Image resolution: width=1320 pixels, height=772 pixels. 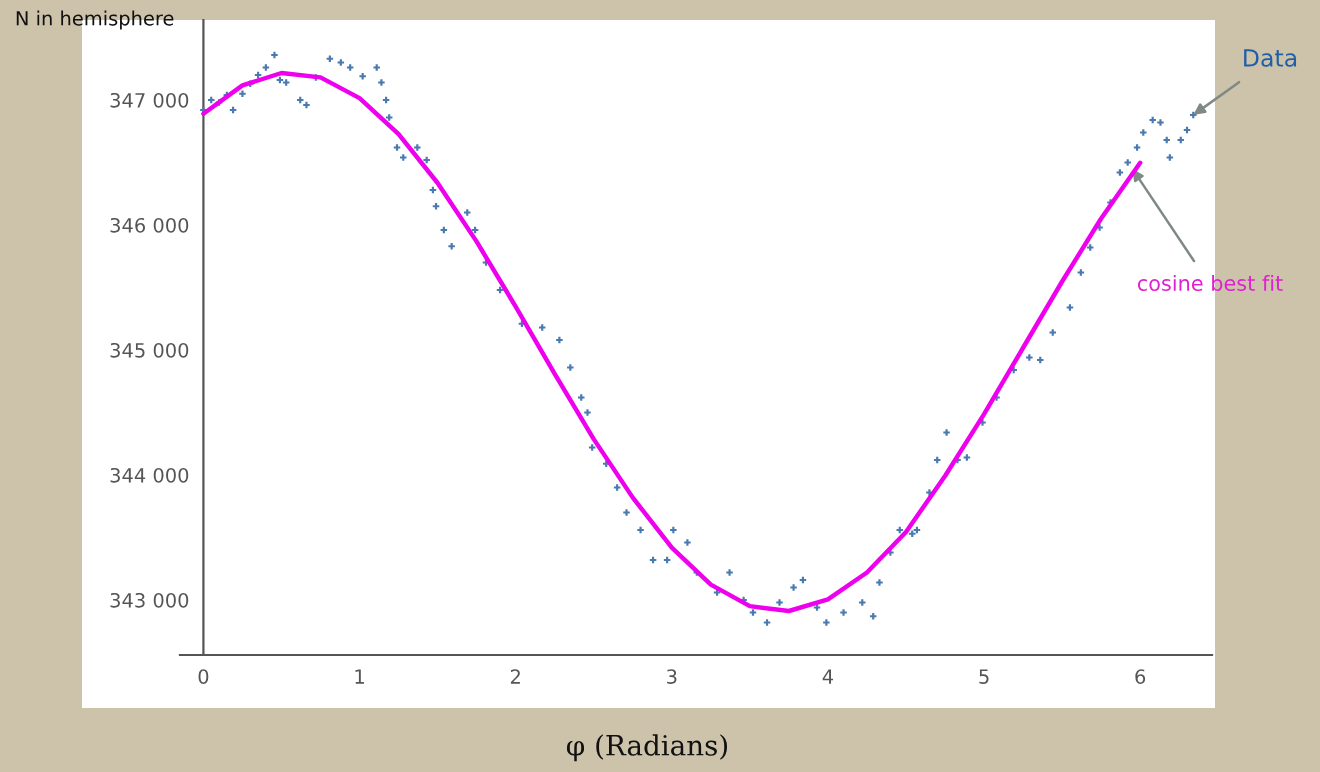 I want to click on x-tick-label: 3, so click(x=672, y=676).